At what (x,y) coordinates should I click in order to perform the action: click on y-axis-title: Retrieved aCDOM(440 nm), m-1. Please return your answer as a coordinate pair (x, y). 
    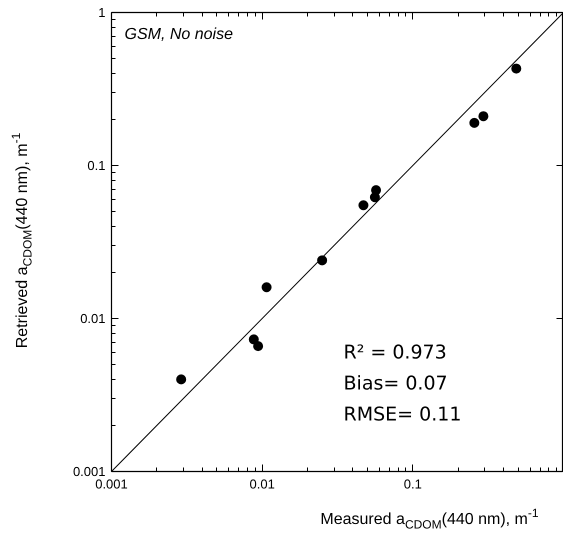
    Looking at the image, I should click on (21, 240).